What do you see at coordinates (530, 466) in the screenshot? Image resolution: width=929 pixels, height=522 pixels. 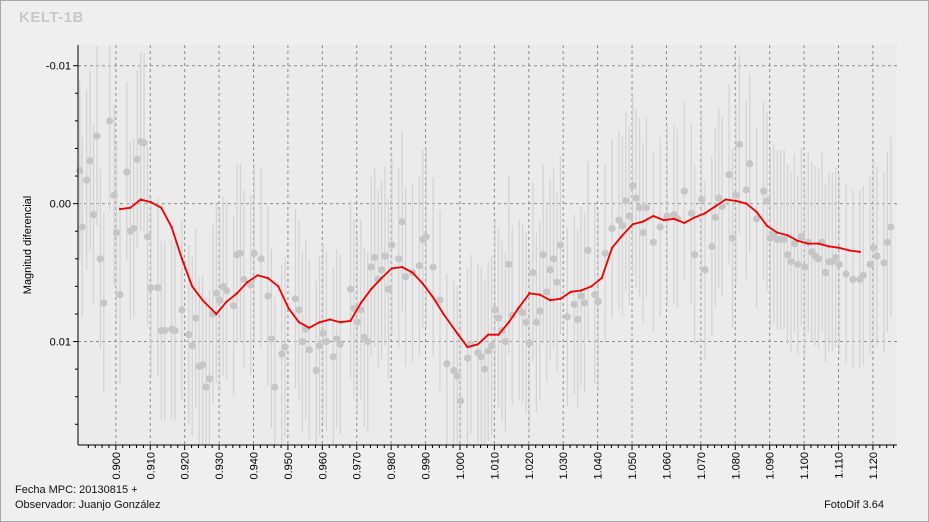 I see `x-tick-label: 1.020` at bounding box center [530, 466].